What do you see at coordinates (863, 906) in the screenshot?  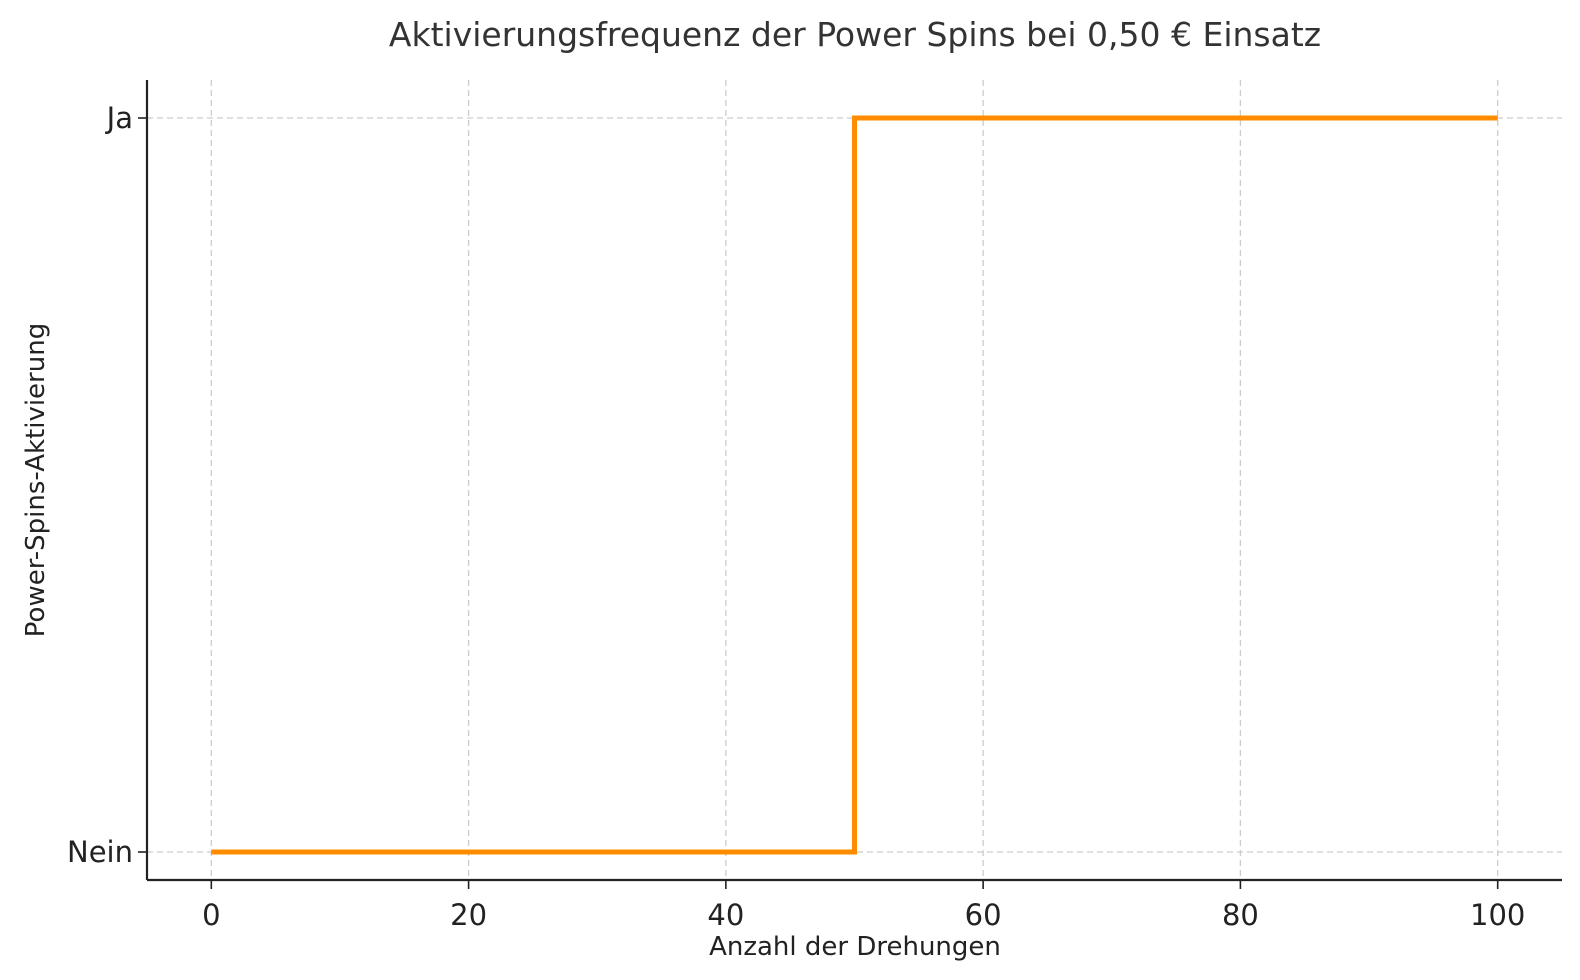 I see `x-axis-ticks: 0 20 40 60 80 100` at bounding box center [863, 906].